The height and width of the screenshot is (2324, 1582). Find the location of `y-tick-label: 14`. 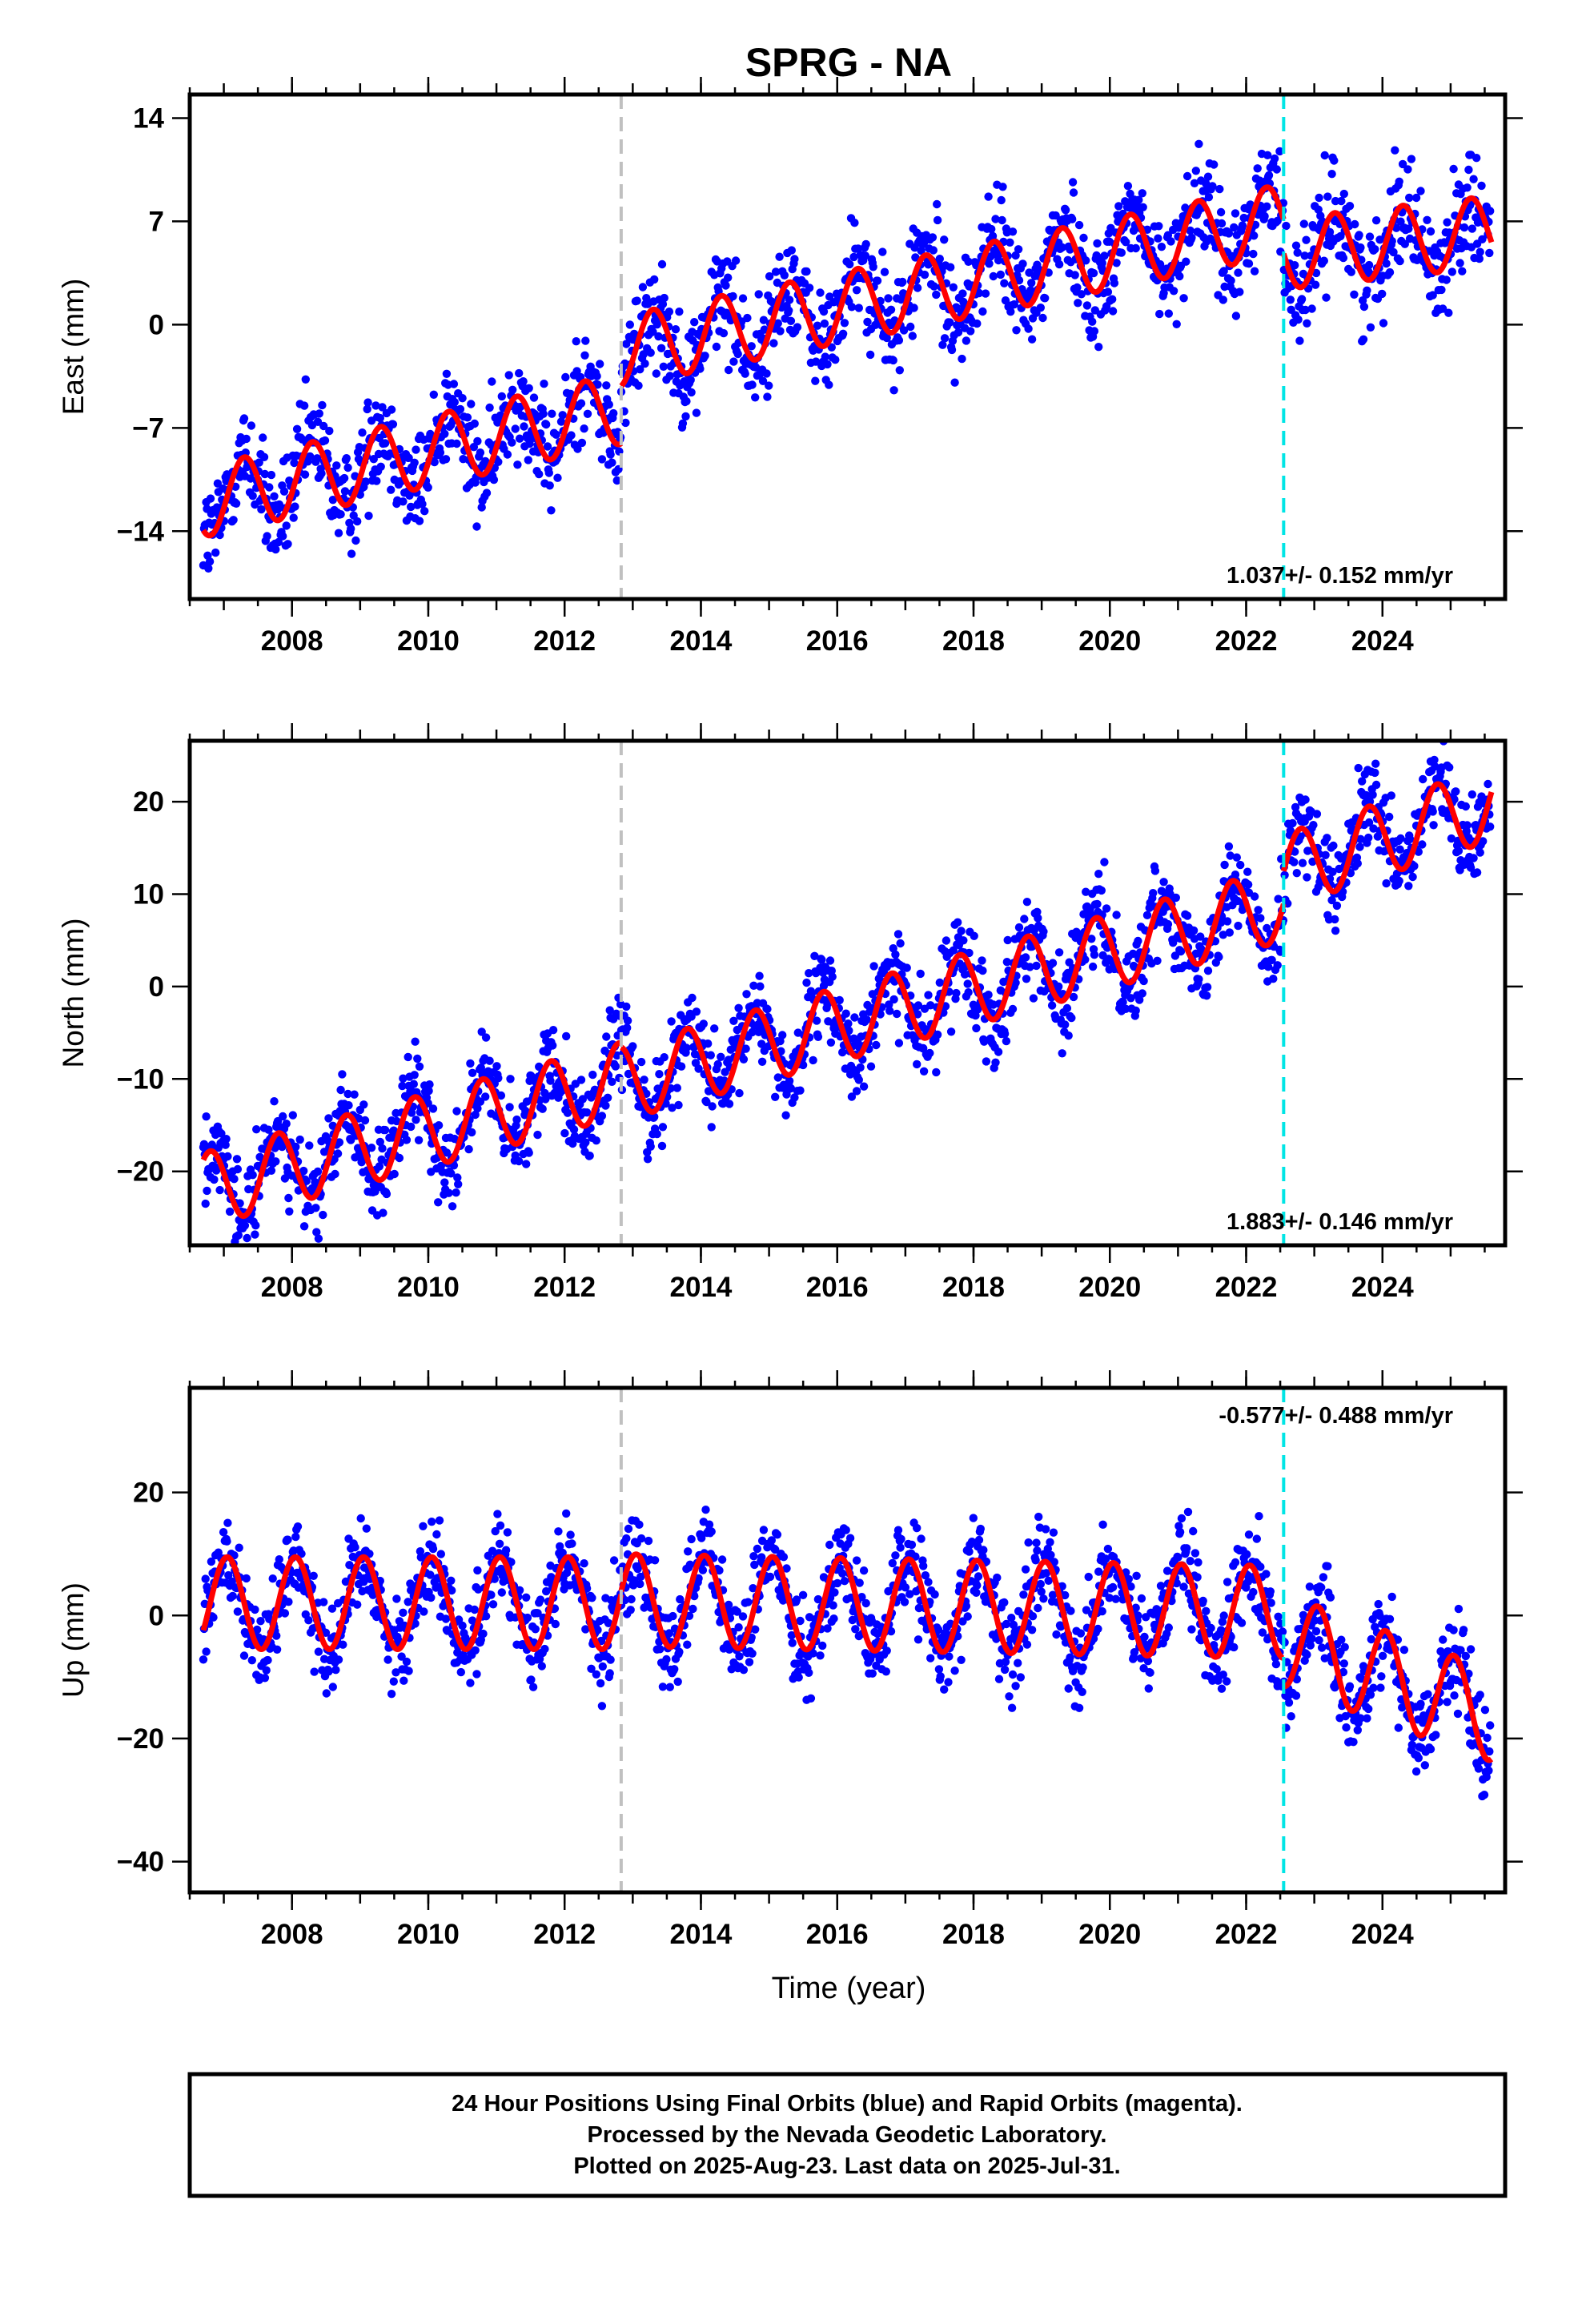

y-tick-label: 14 is located at coordinates (148, 118).